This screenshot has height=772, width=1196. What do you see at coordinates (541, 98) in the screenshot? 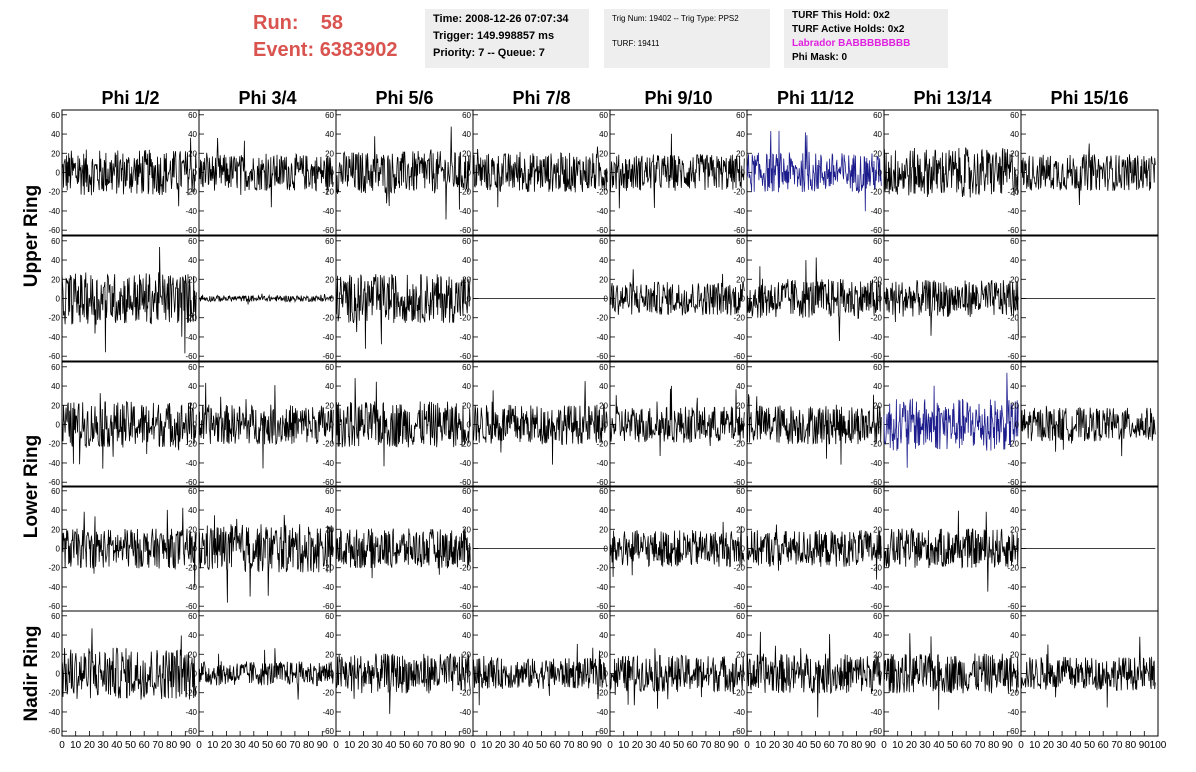
I see `column-header: Phi 7/8` at bounding box center [541, 98].